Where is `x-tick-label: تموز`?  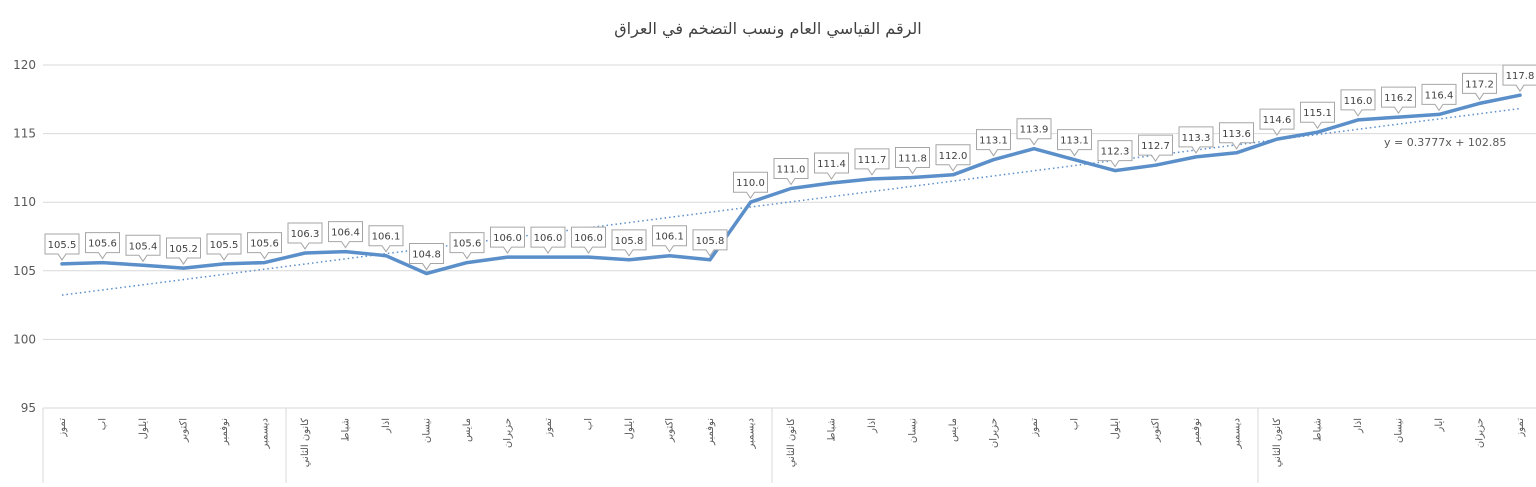
x-tick-label: تموز is located at coordinates (548, 428).